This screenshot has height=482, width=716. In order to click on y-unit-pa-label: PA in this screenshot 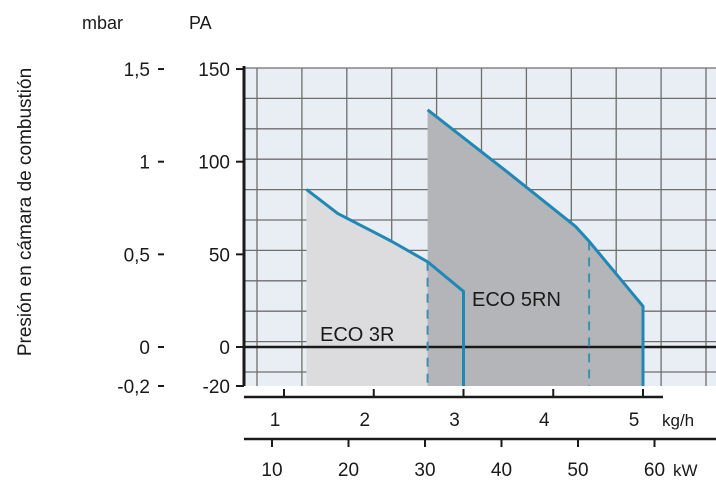, I will do `click(200, 23)`.